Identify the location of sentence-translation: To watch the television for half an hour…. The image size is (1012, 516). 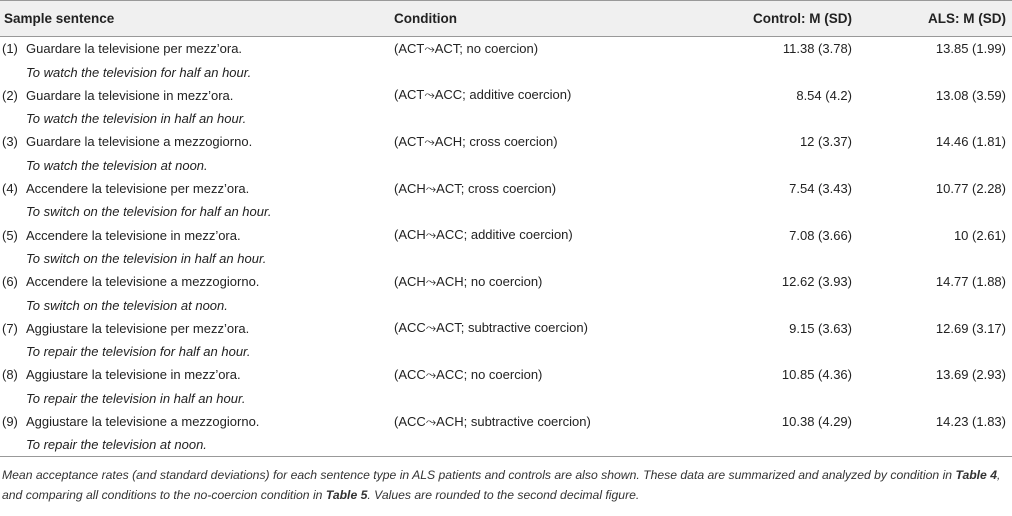
(139, 72).